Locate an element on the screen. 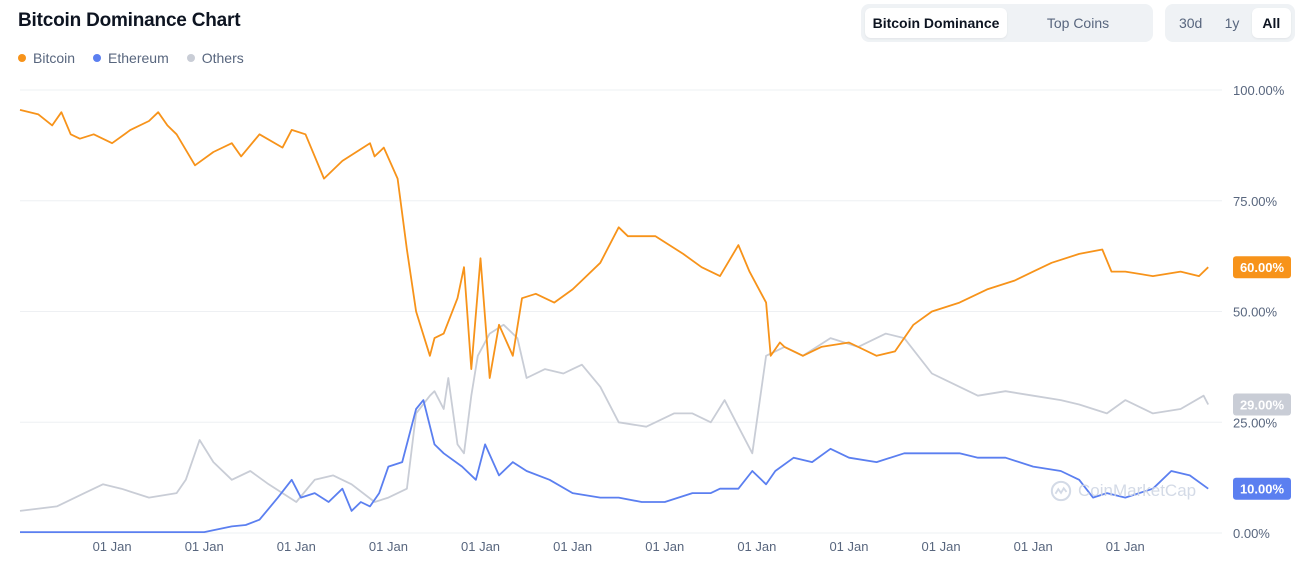 This screenshot has height=563, width=1312. legend-item-ethereum: Ethereum is located at coordinates (131, 58).